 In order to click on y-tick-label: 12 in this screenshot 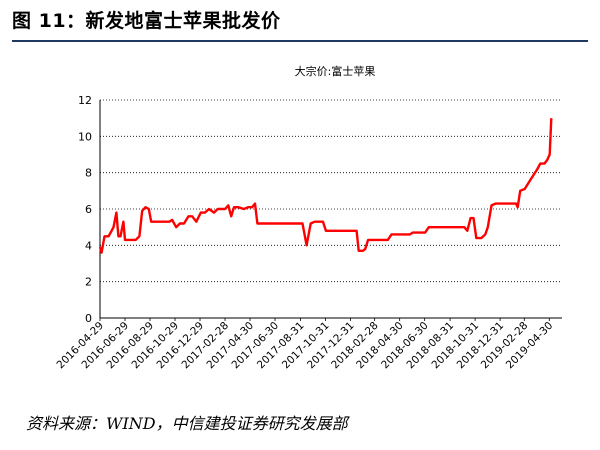, I will do `click(85, 100)`.